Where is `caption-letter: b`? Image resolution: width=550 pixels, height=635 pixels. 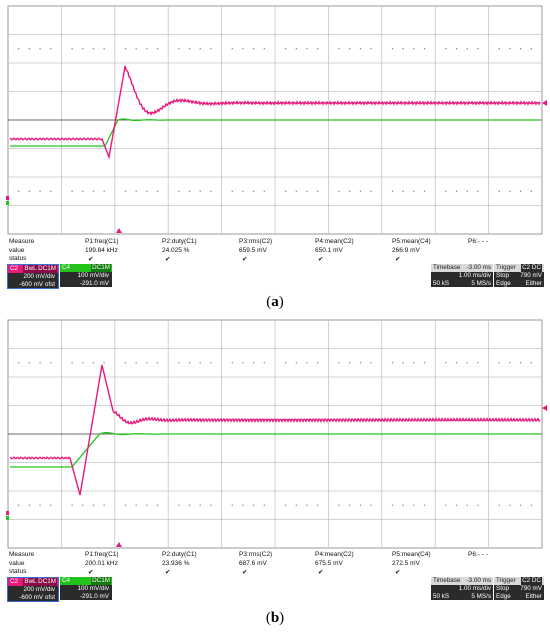
caption-letter: b is located at coordinates (275, 618).